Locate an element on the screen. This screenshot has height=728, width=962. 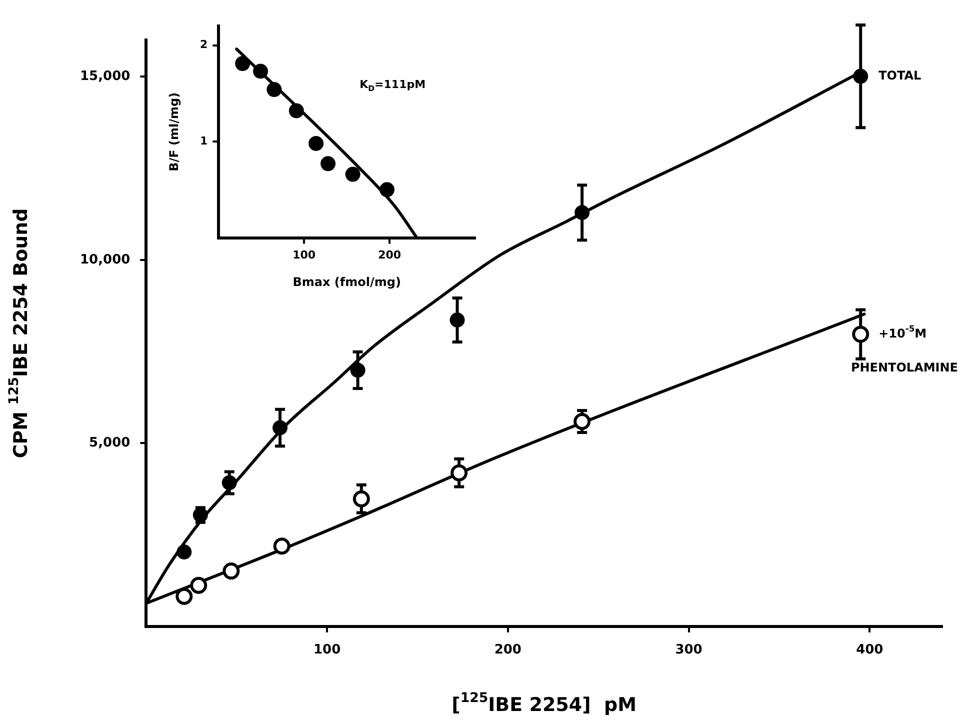
x-axis-title: Bmax (fmol/mg) is located at coordinates (346, 282).